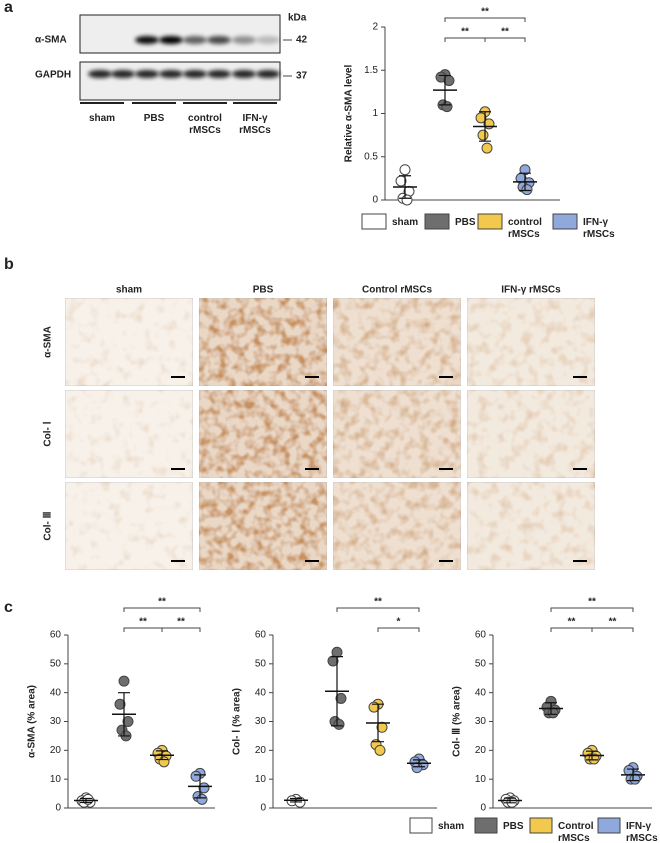 Image resolution: width=660 pixels, height=843 pixels. Describe the element at coordinates (375, 113) in the screenshot. I see `y-tick-label: 1` at that location.